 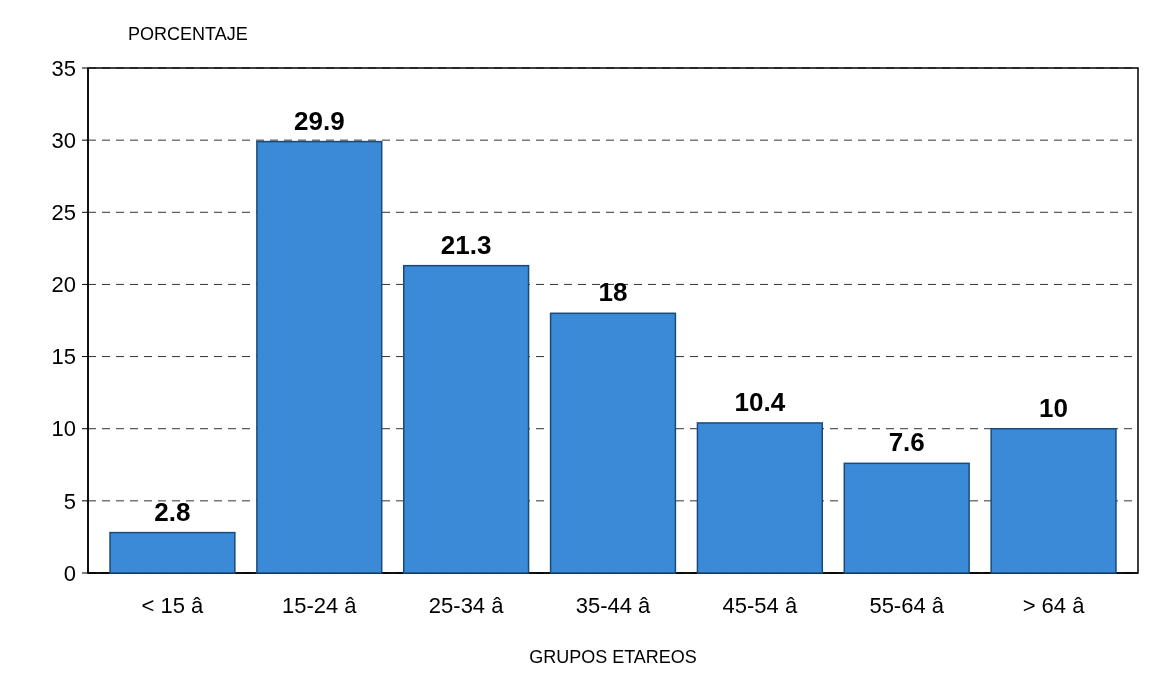 What do you see at coordinates (613, 605) in the screenshot?
I see `x-tick-label: 35-44 â` at bounding box center [613, 605].